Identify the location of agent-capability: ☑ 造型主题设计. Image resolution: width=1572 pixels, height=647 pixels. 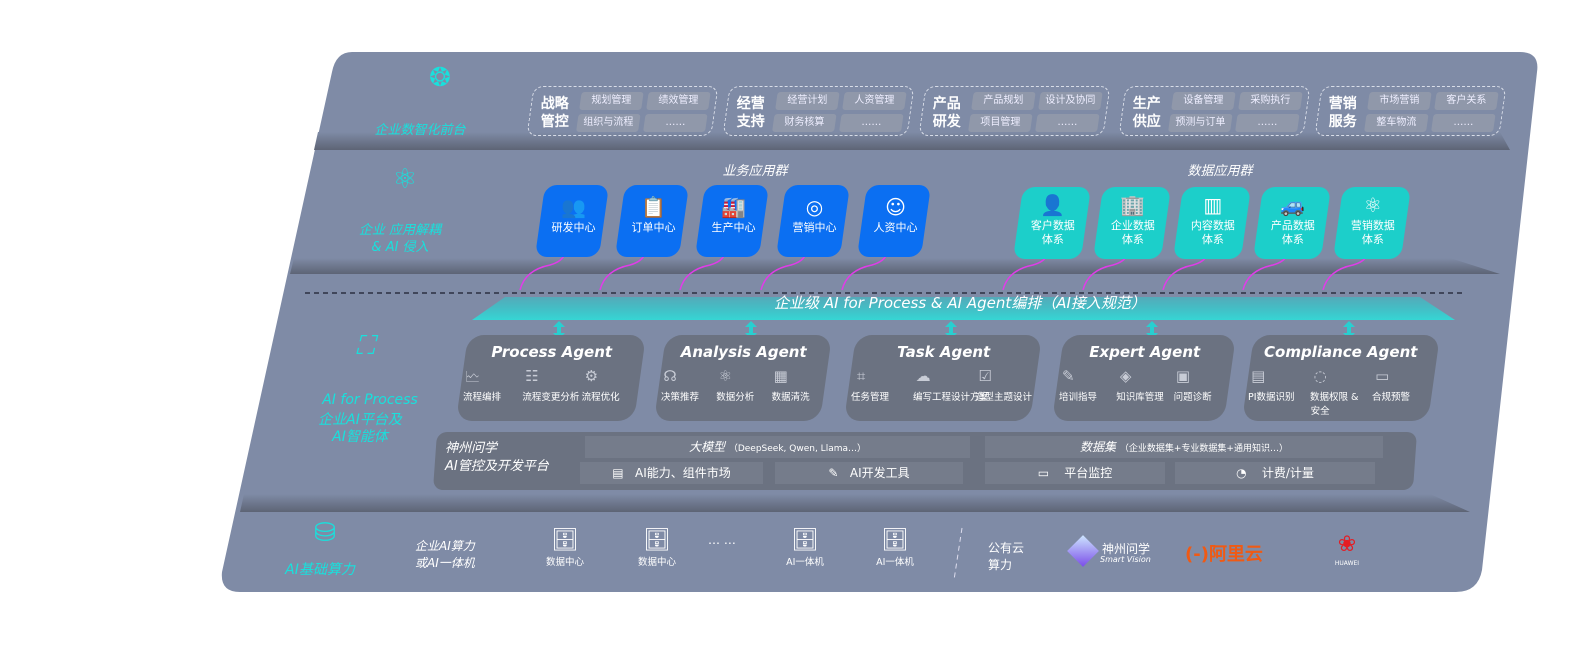
(1005, 385).